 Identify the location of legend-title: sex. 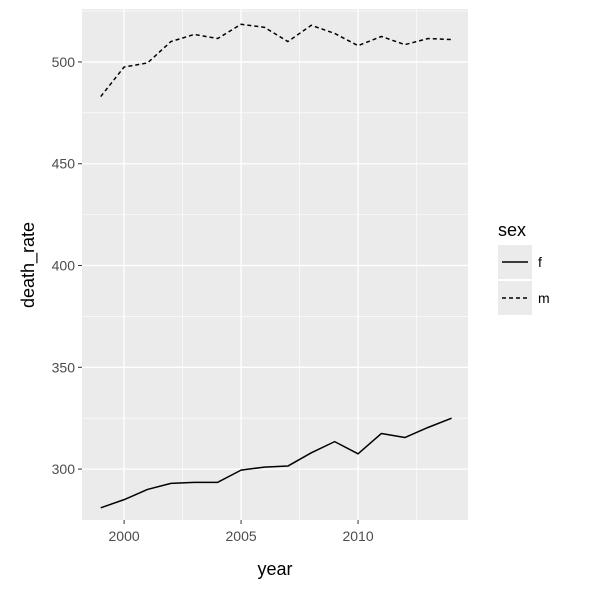
(512, 230).